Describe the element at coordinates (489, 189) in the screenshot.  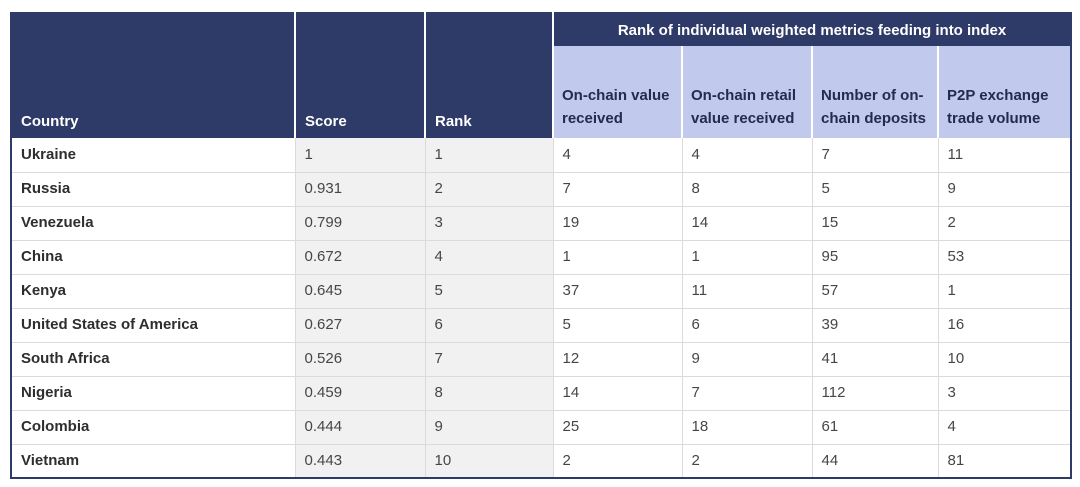
I see `rank-cell: 2` at that location.